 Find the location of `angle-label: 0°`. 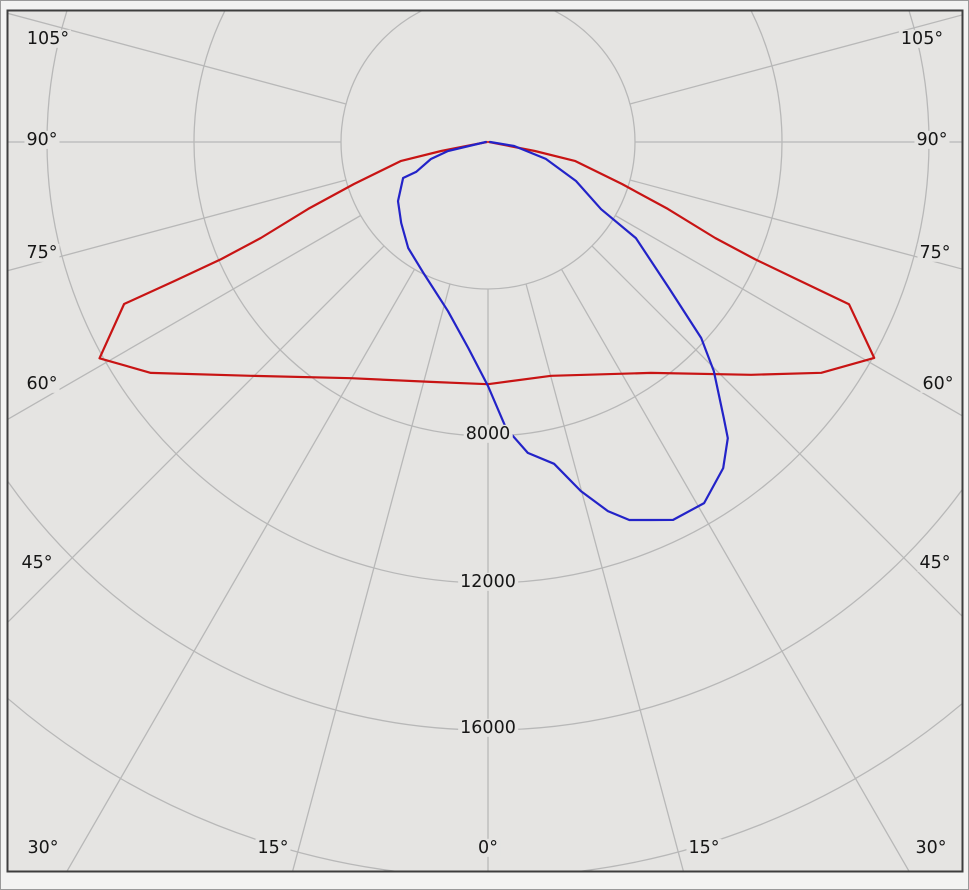

angle-label: 0° is located at coordinates (488, 847).